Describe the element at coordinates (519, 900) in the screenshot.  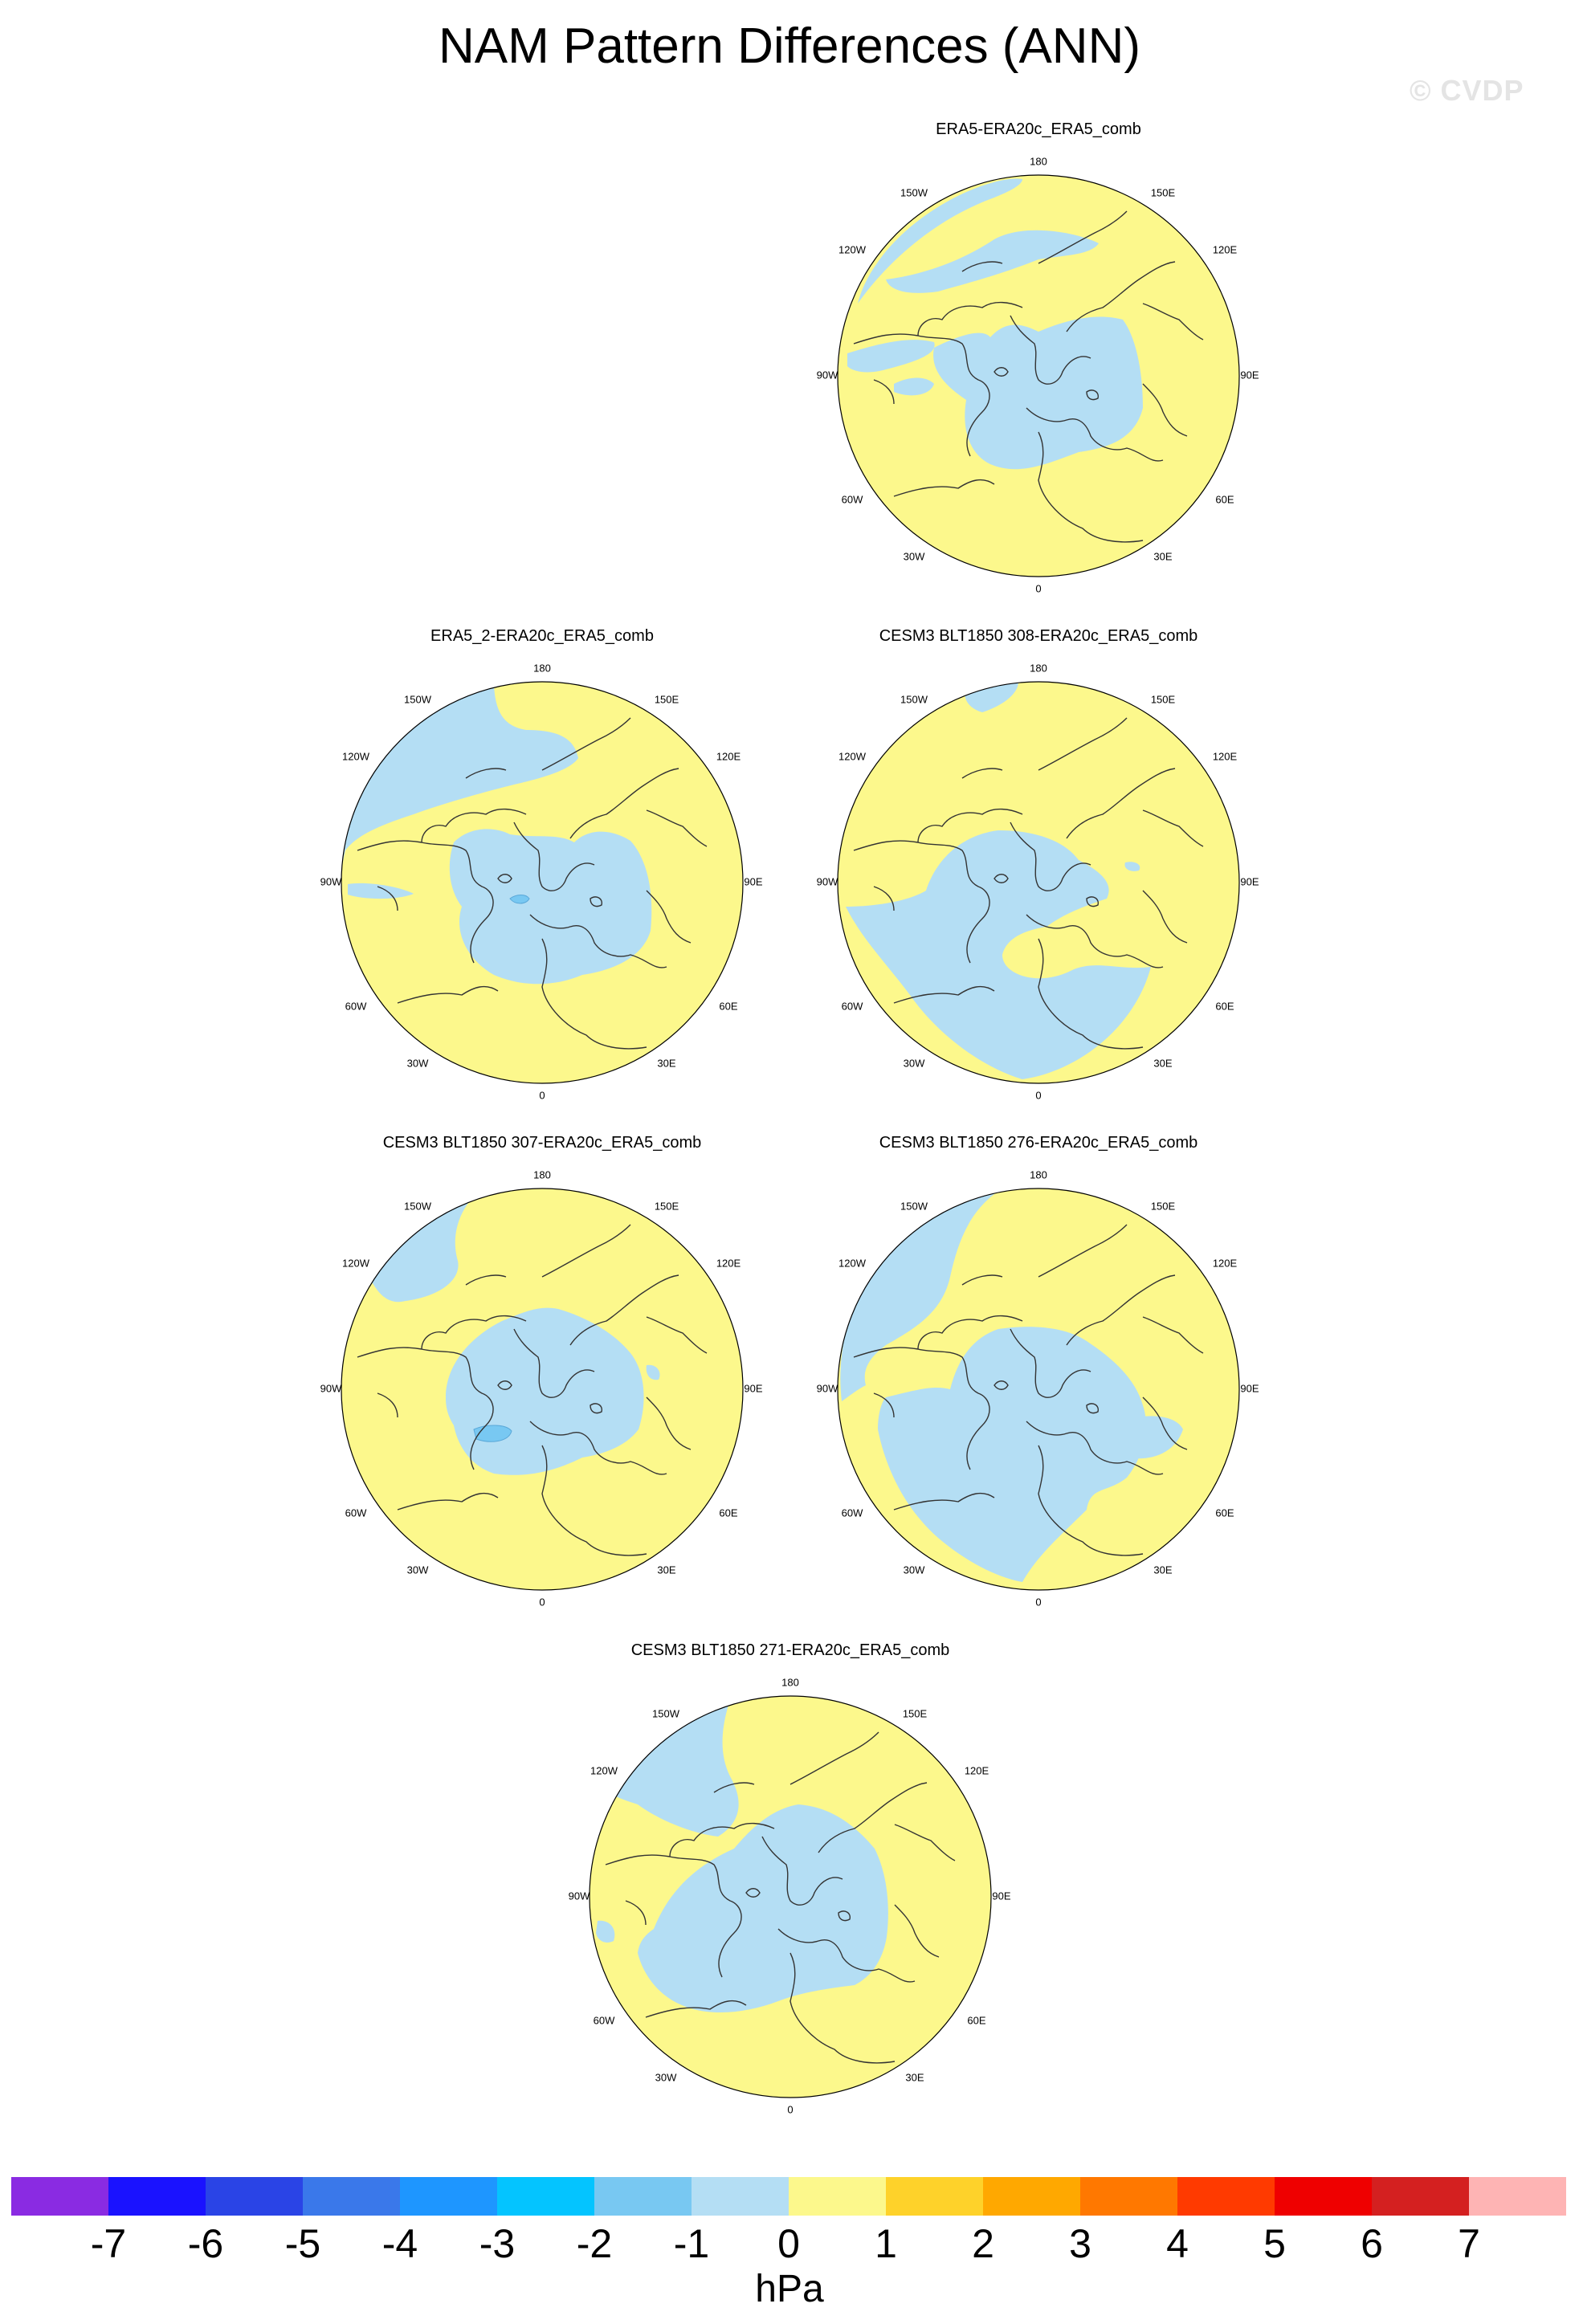
I see `strong-negative-region` at that location.